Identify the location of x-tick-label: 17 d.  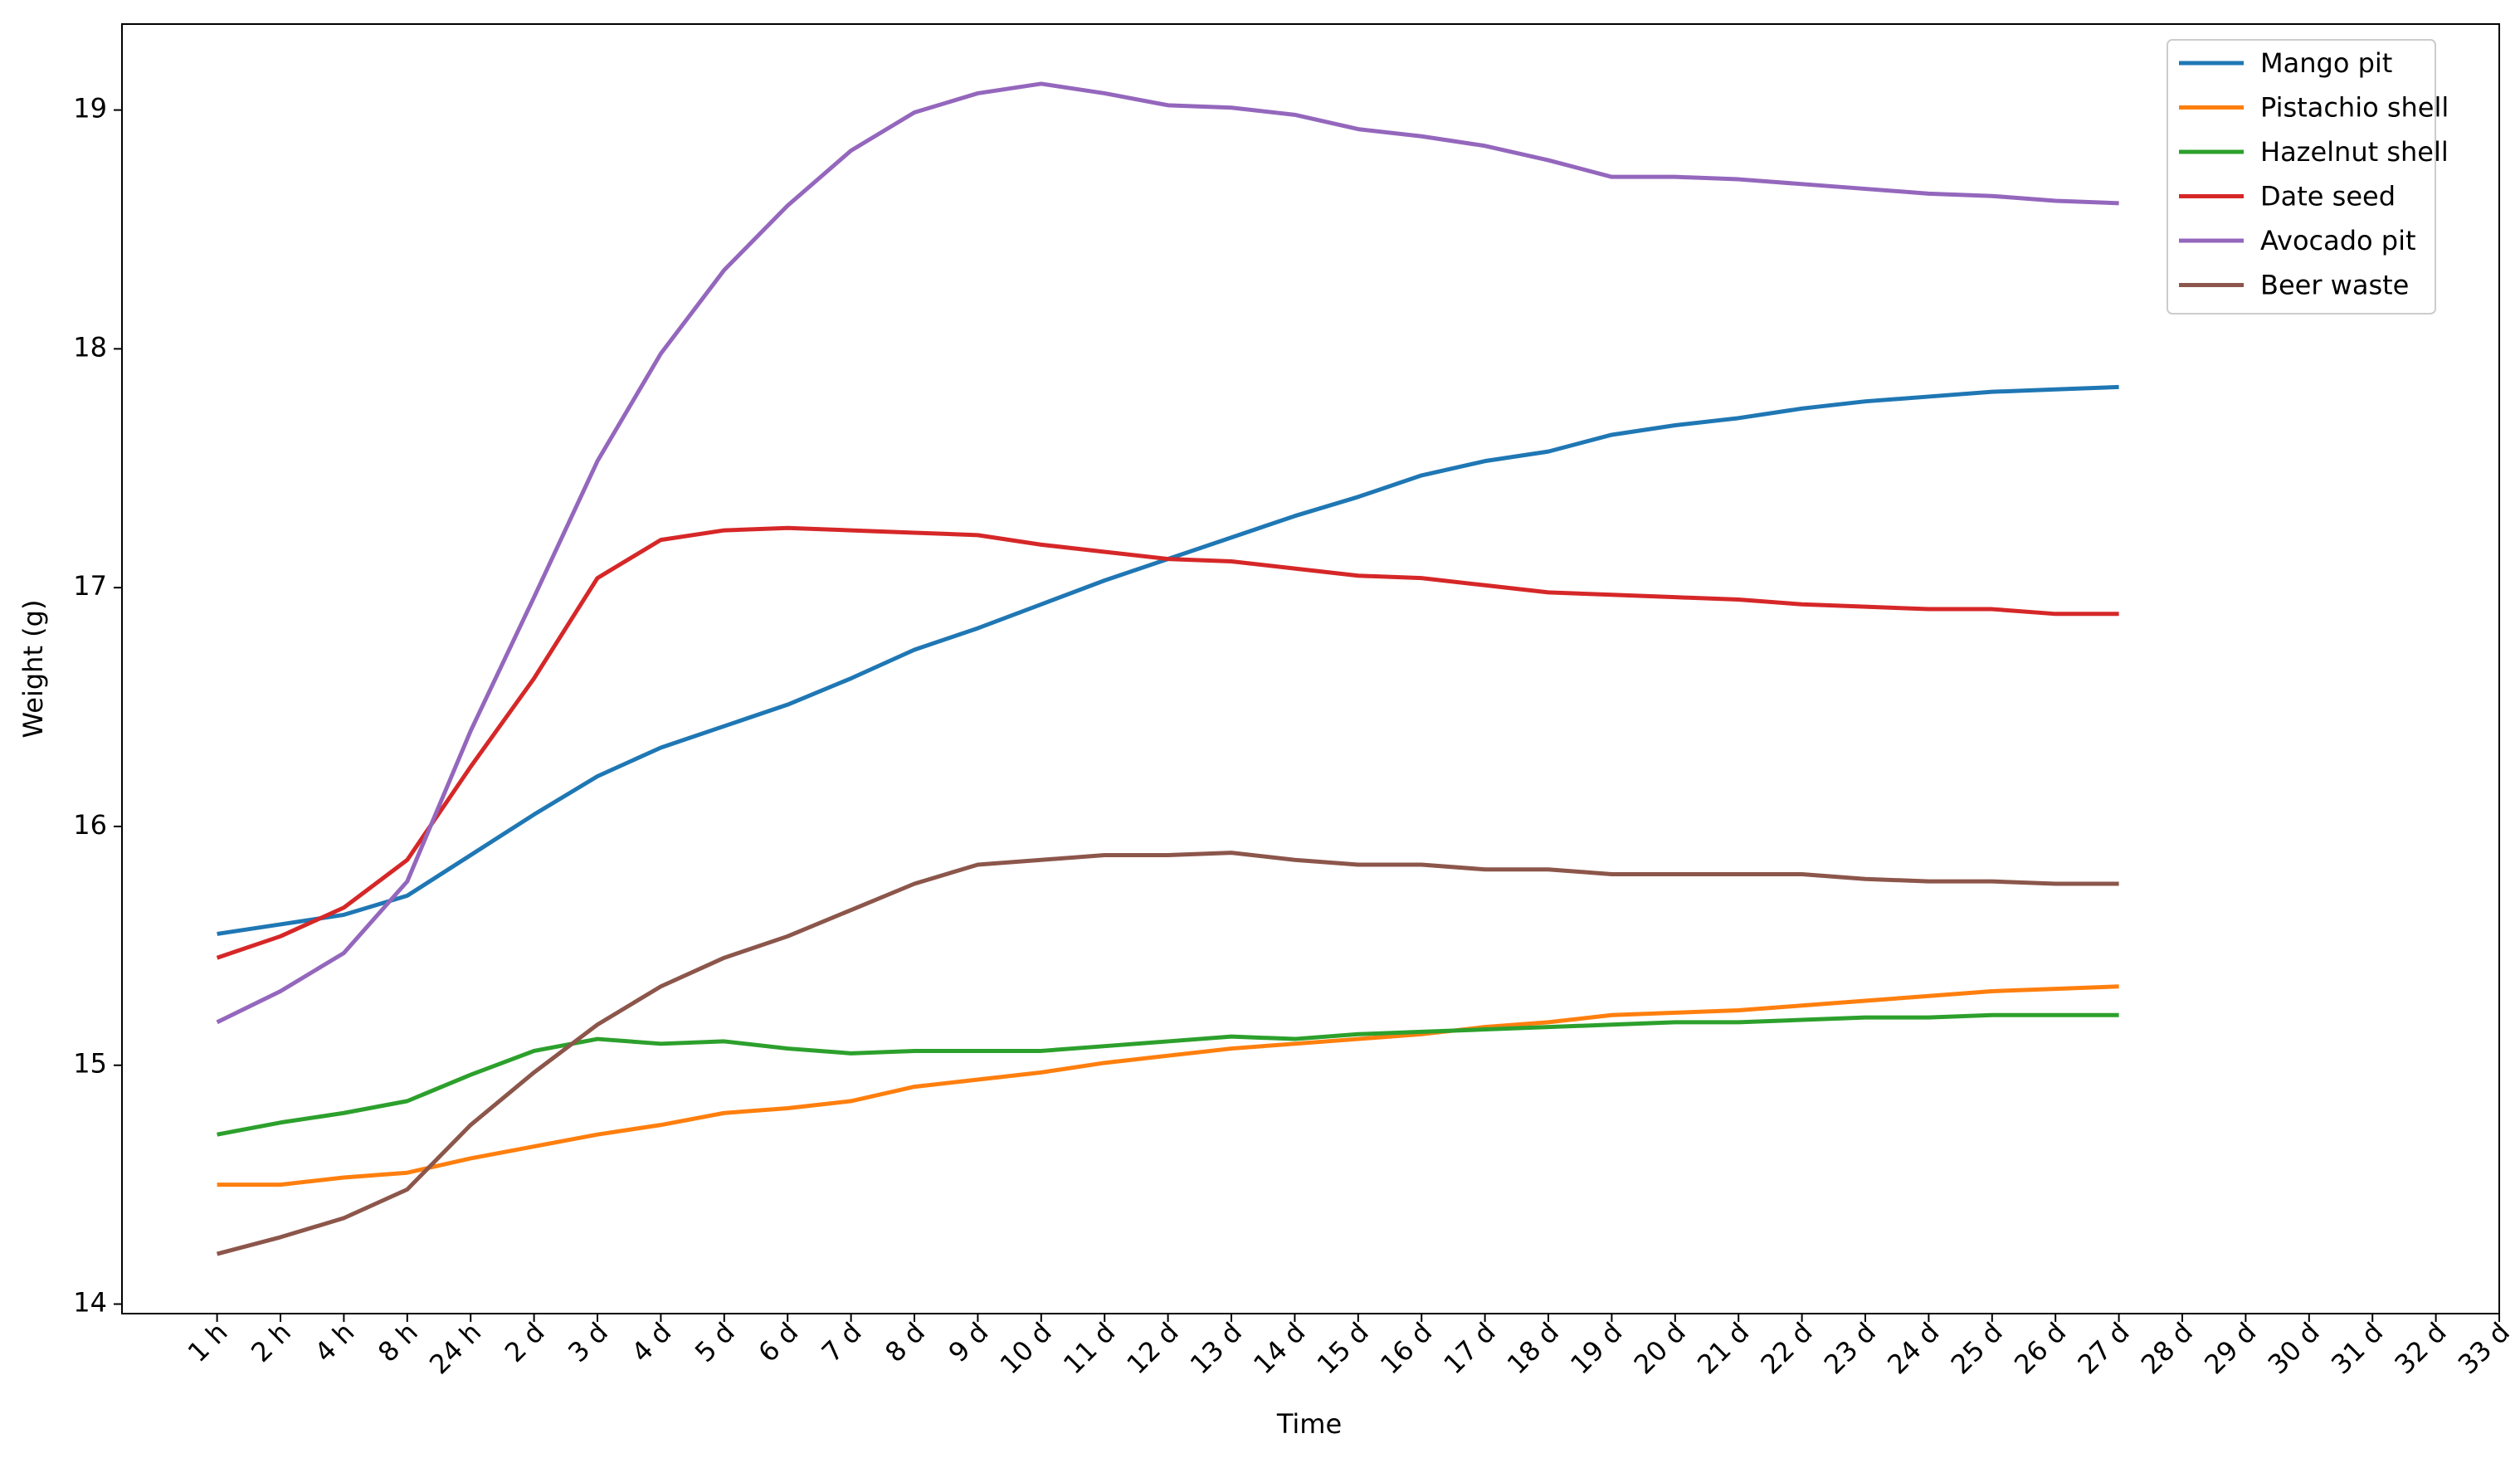
(1469, 1348).